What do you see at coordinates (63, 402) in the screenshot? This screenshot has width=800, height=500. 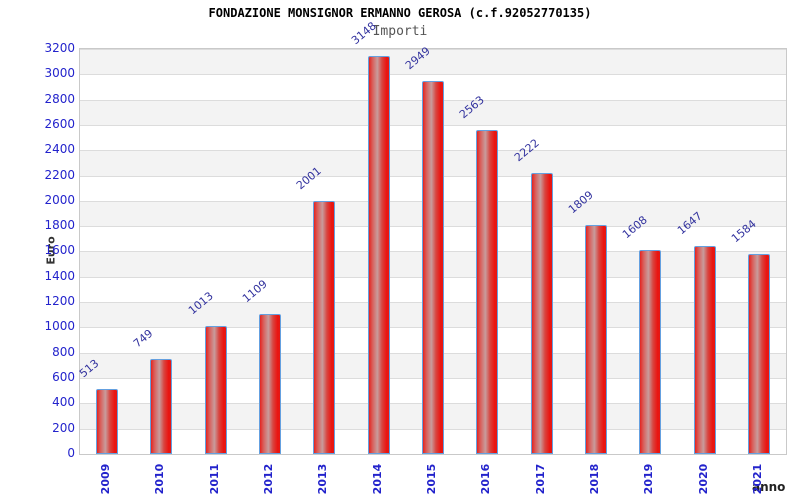 I see `y-tick-label: 400` at bounding box center [63, 402].